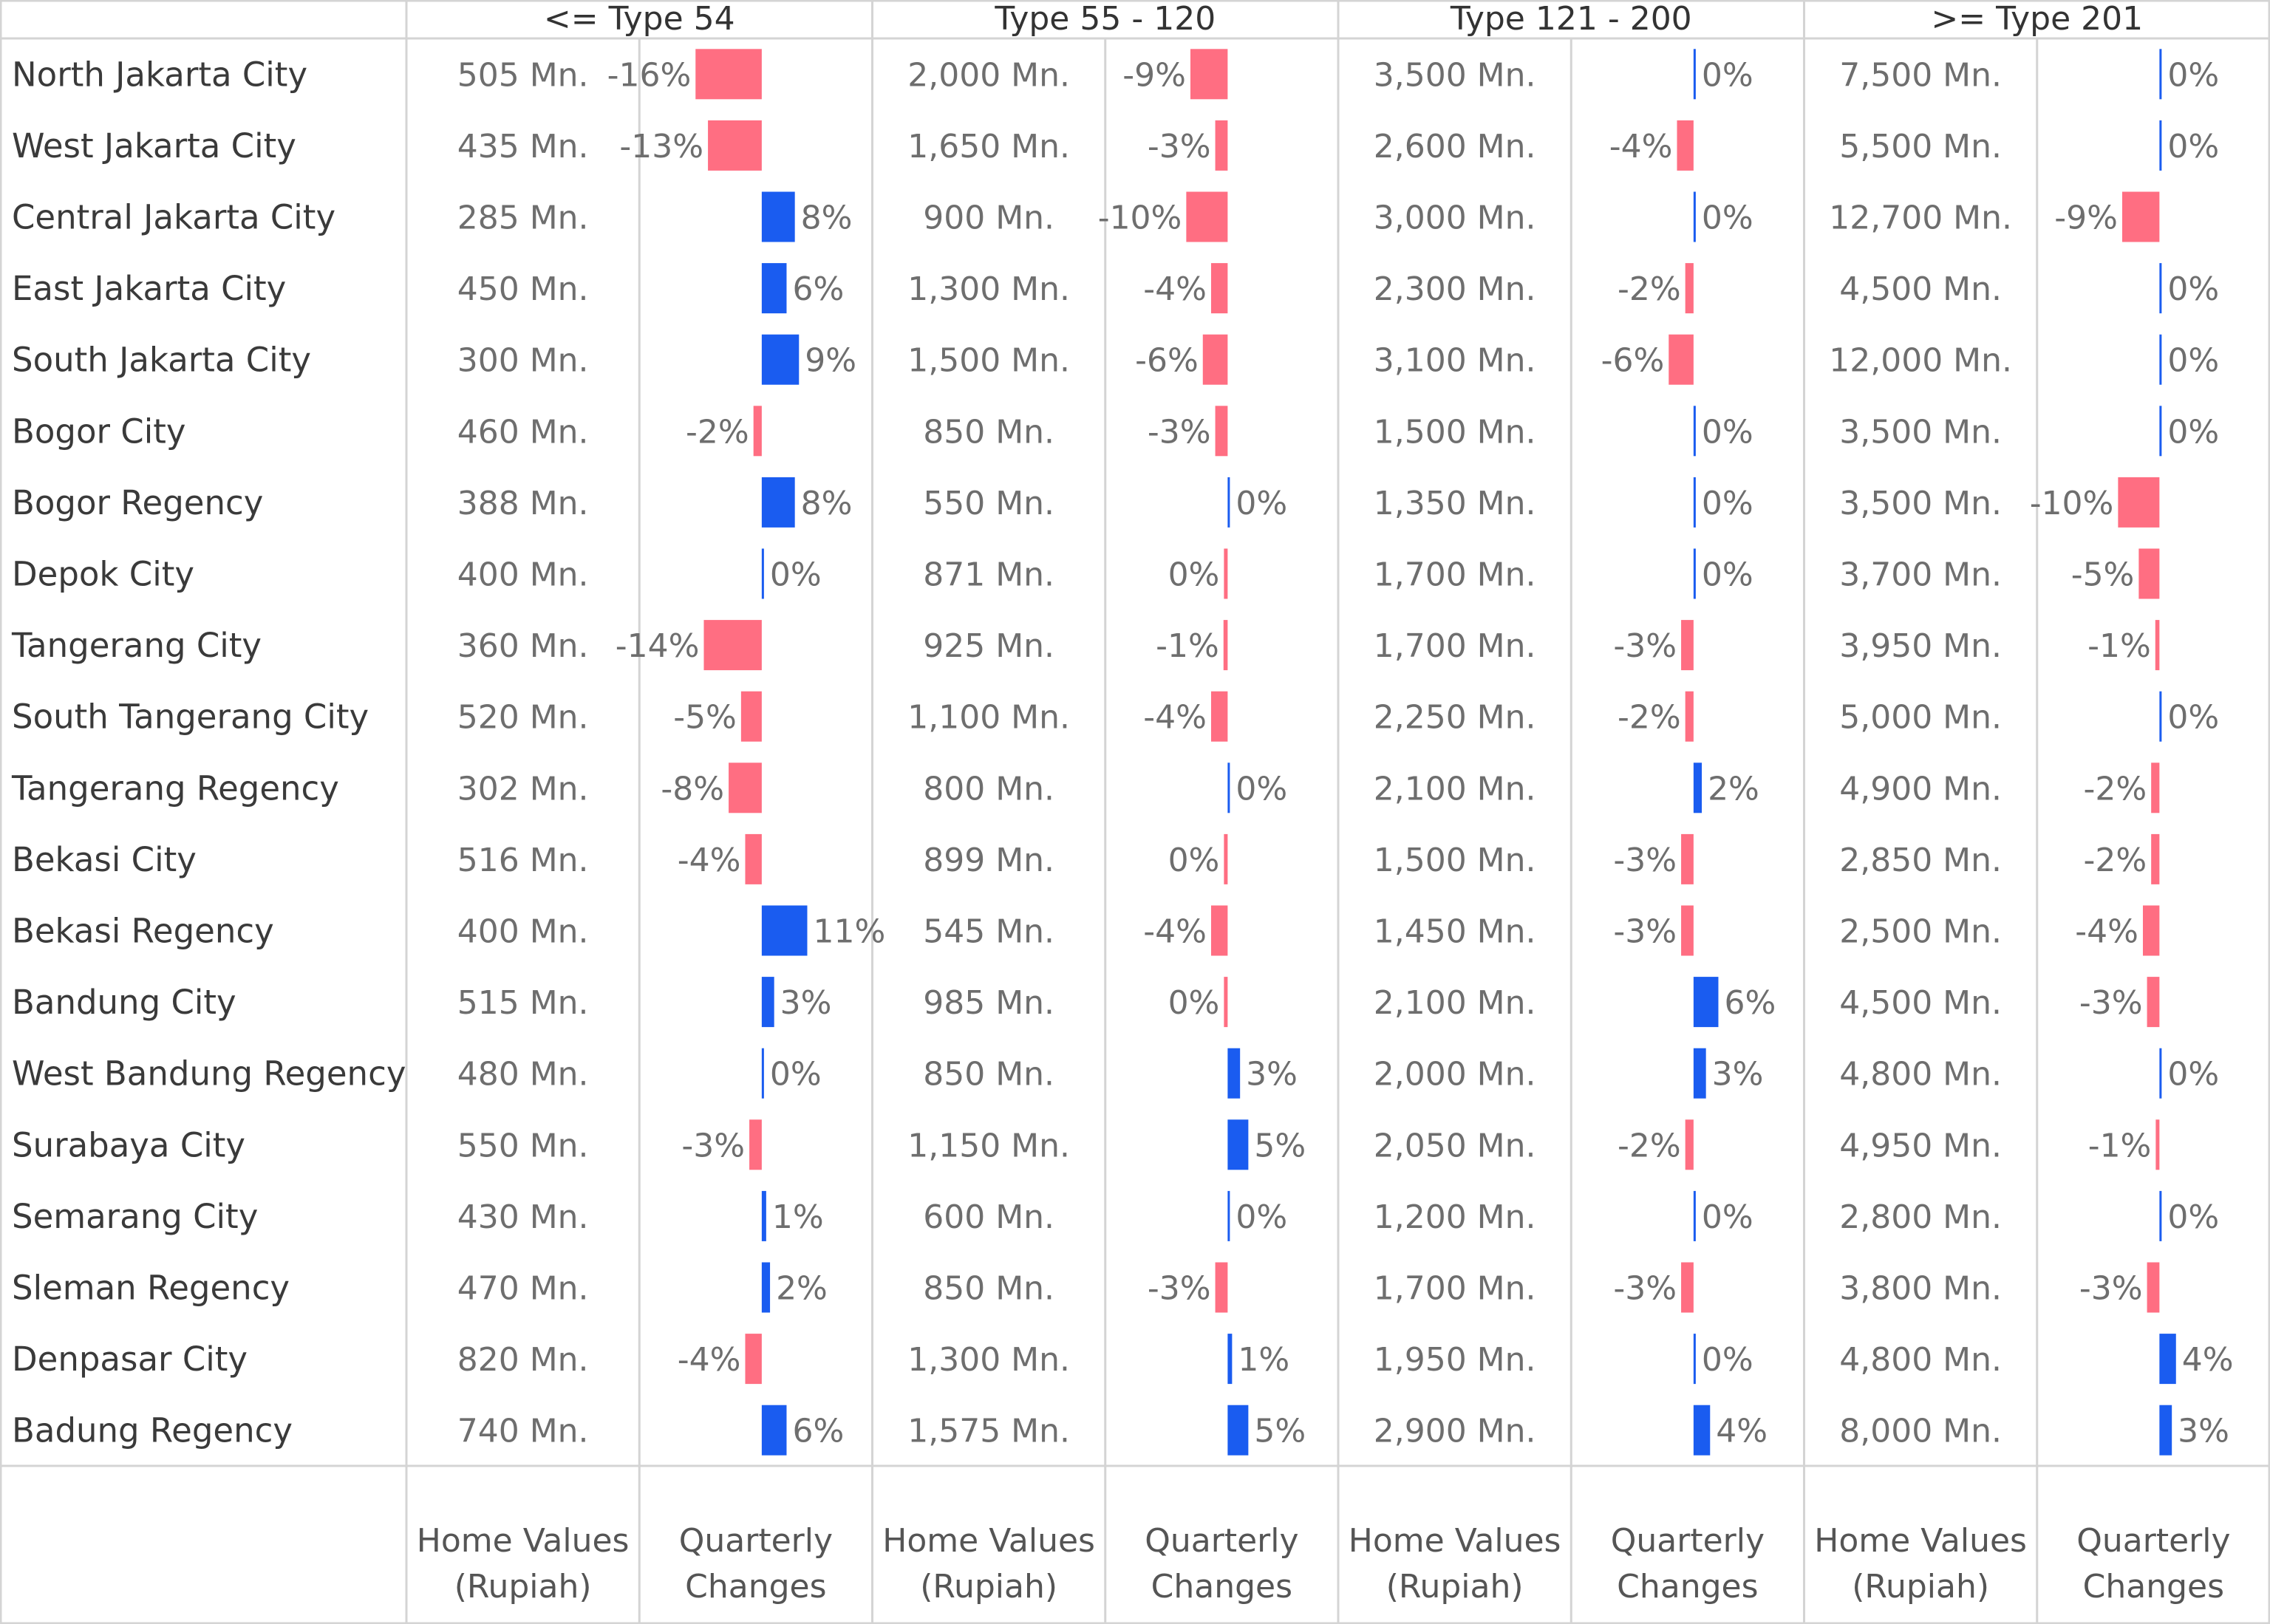  What do you see at coordinates (1455, 575) in the screenshot?
I see `home-value: 1,700 Mn.` at bounding box center [1455, 575].